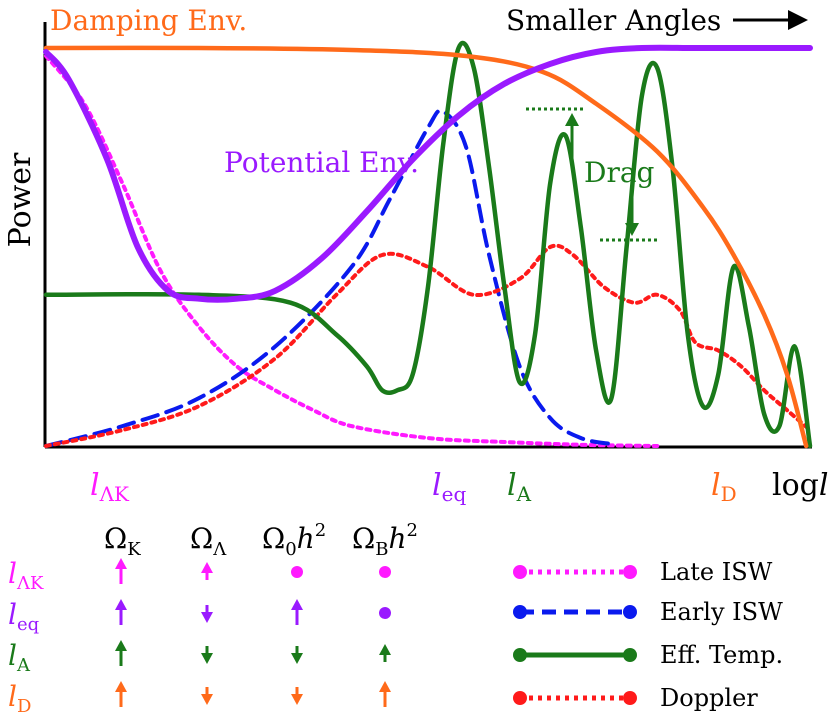  I want to click on col-omega-lambda: ΩΛ, so click(208, 541).